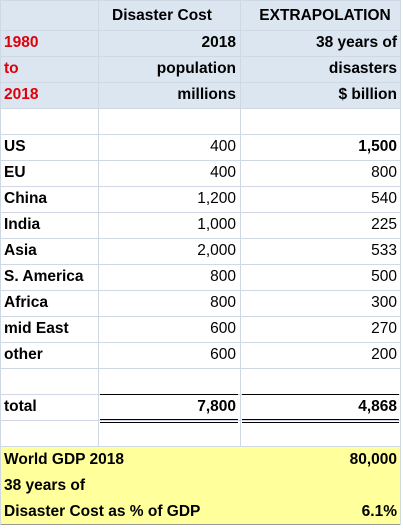  I want to click on population-cell: 2,000, so click(216, 250).